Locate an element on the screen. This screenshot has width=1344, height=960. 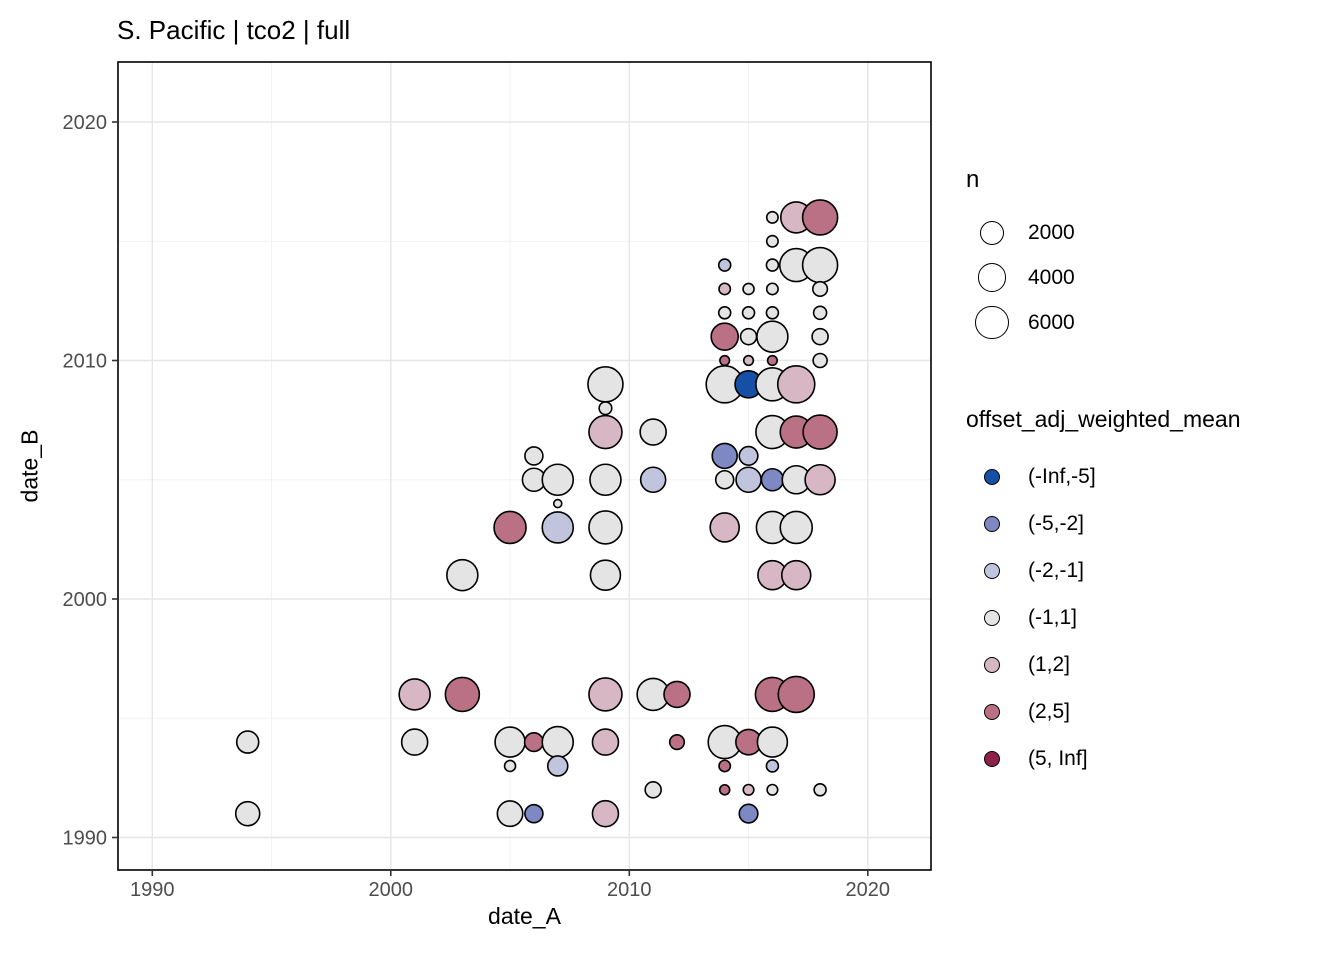
size-legend-items: 2000 4000 6000 is located at coordinates (1020, 277).